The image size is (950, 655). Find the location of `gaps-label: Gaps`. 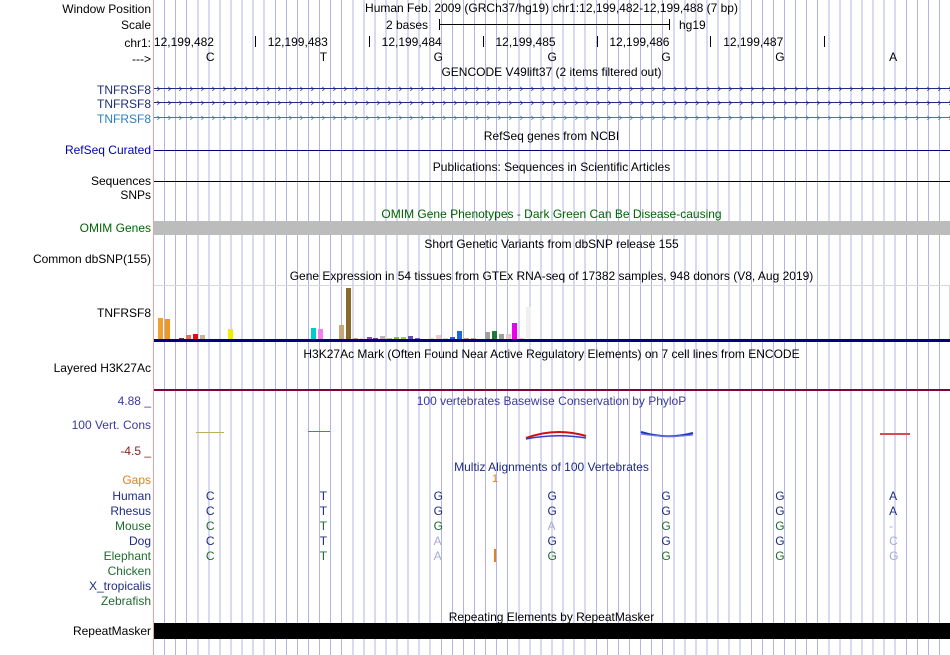

gaps-label: Gaps is located at coordinates (136, 480).